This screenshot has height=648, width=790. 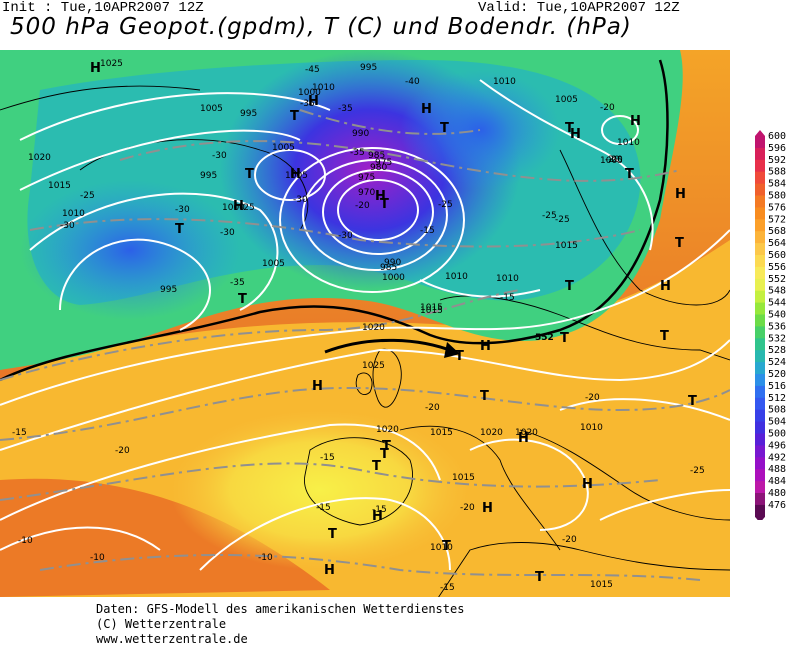 What do you see at coordinates (544, 338) in the screenshot?
I see `contour-552-label: 552` at bounding box center [544, 338].